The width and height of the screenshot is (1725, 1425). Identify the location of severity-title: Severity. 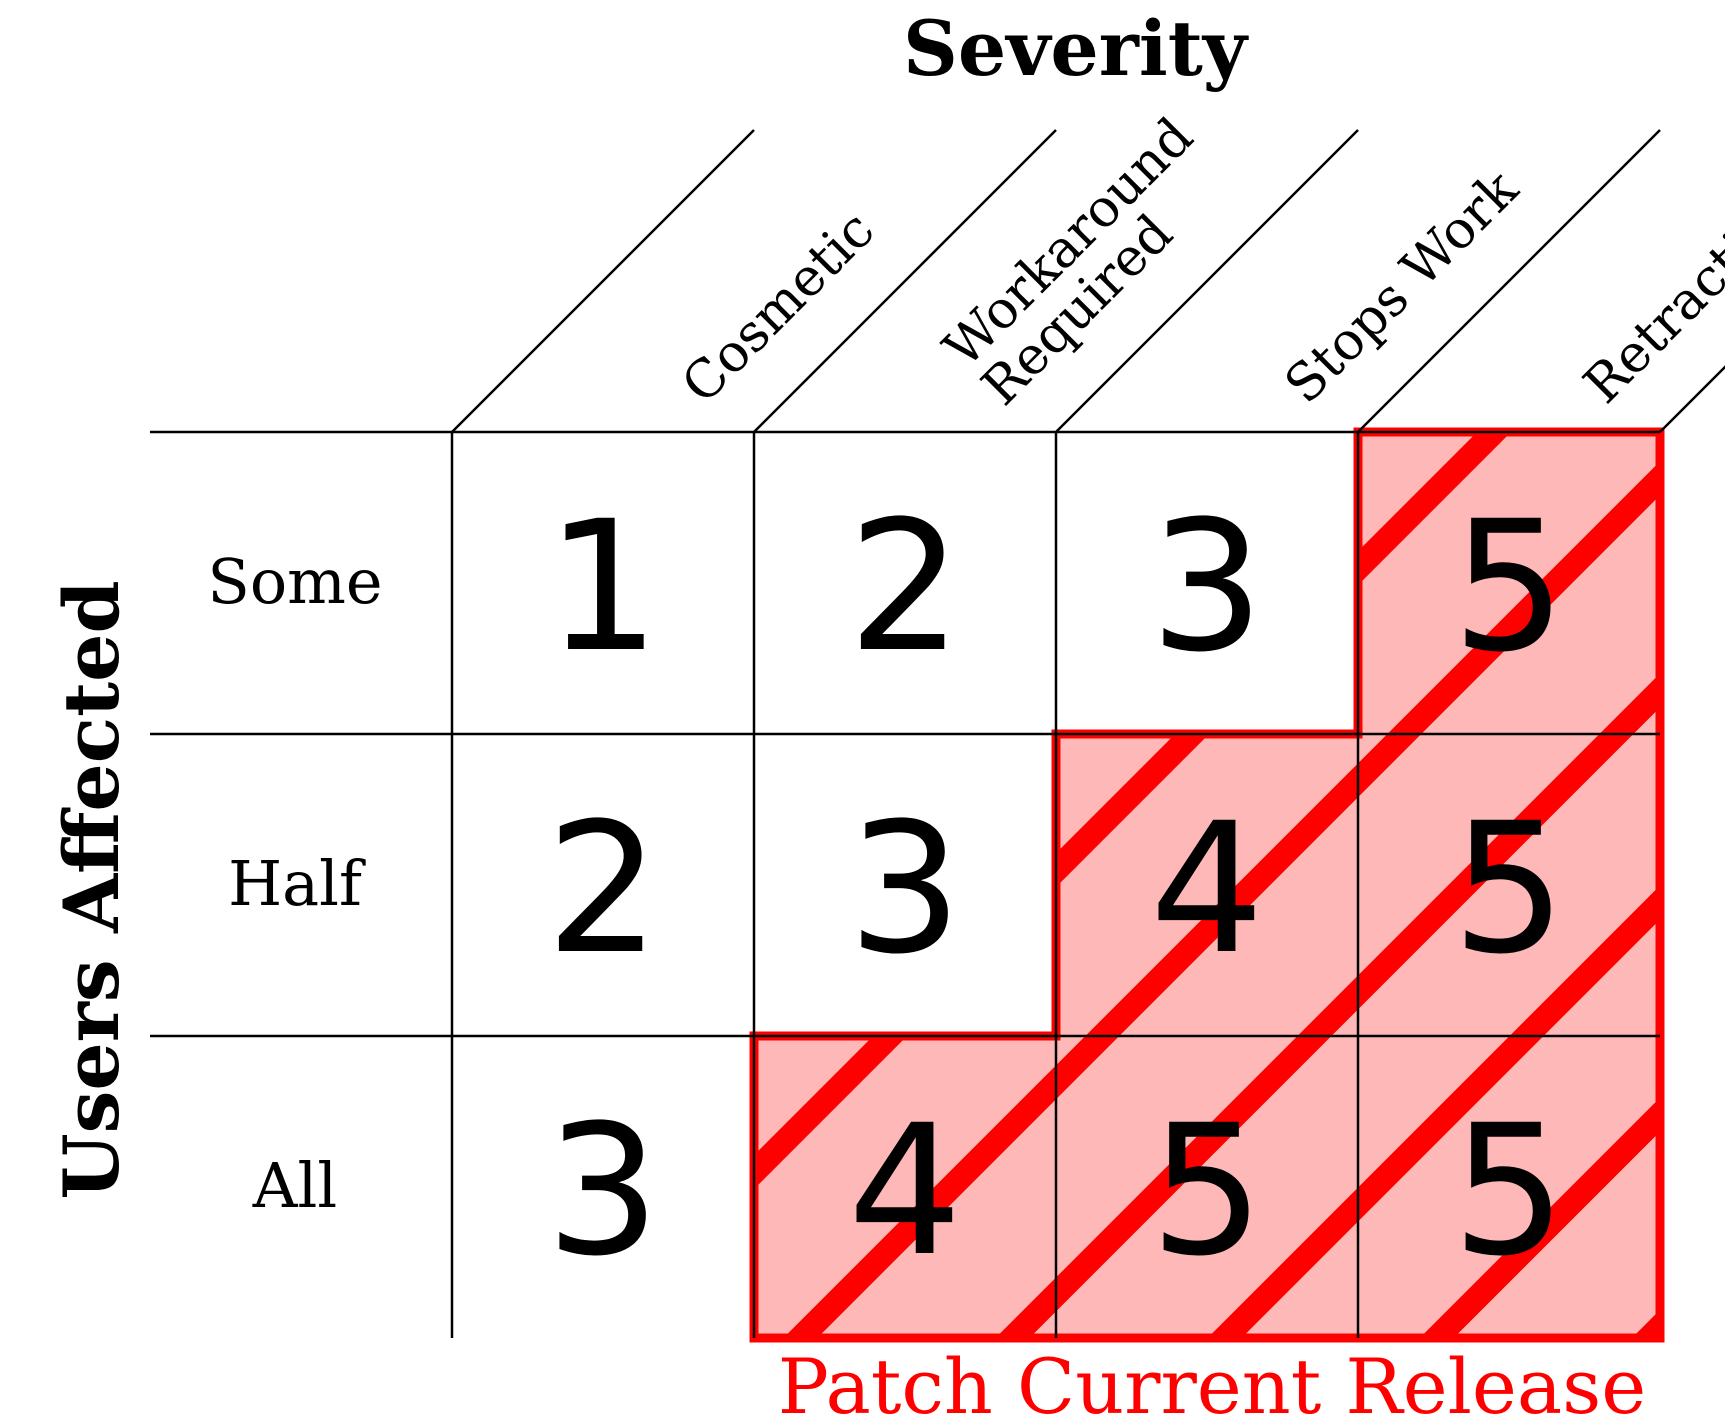
(1076, 48).